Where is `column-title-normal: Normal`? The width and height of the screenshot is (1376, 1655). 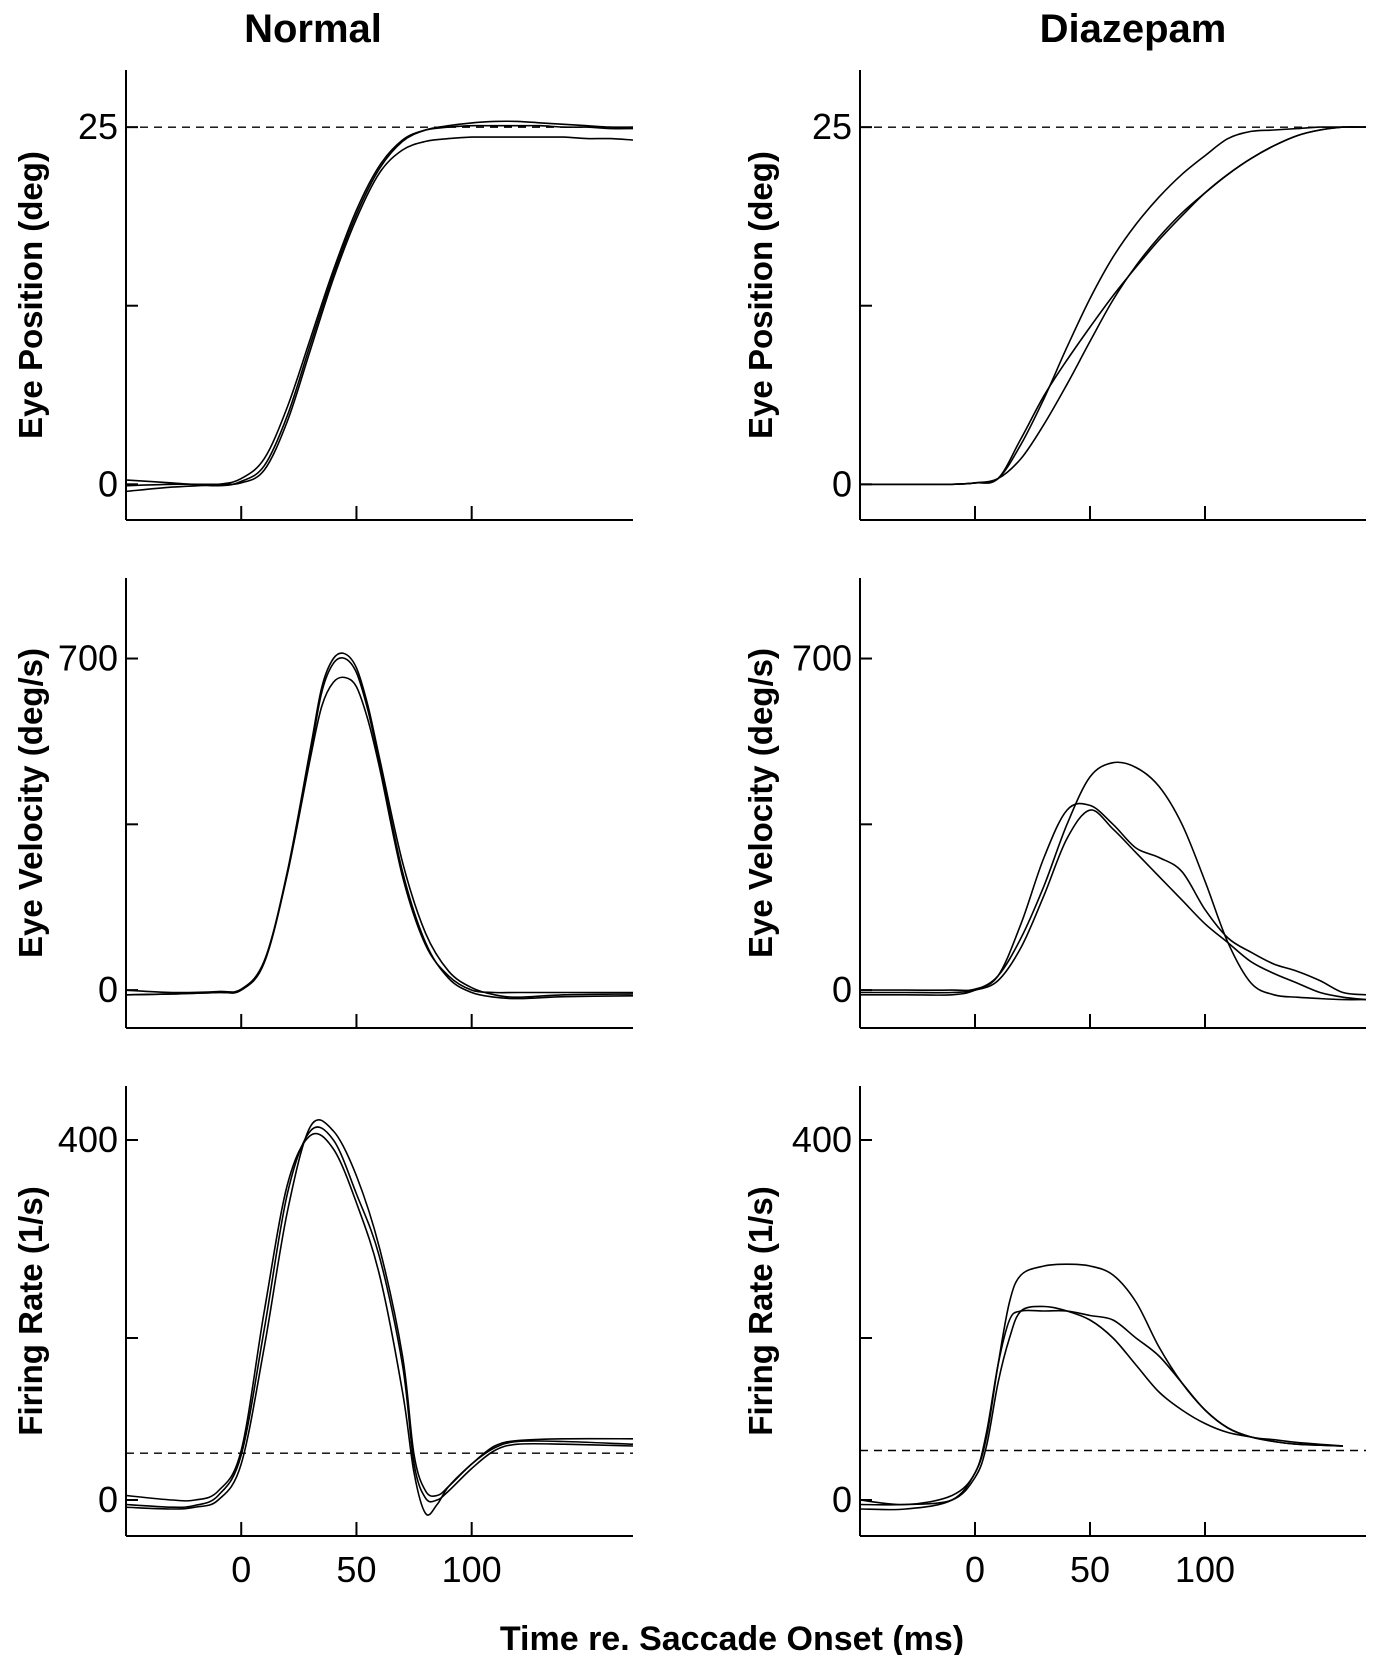 column-title-normal: Normal is located at coordinates (313, 29).